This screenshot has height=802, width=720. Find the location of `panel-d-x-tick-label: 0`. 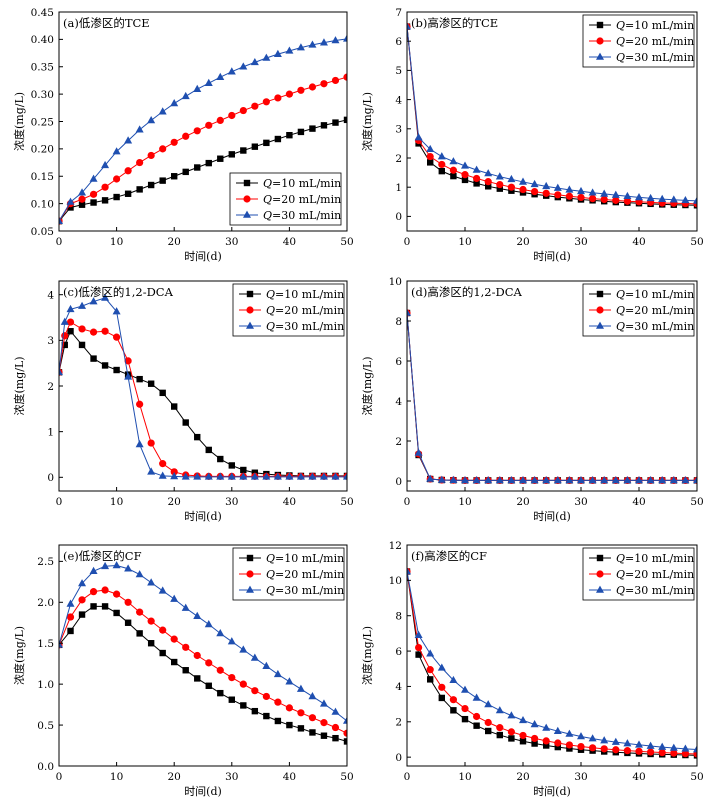

panel-d-x-tick-label: 0 is located at coordinates (407, 502).